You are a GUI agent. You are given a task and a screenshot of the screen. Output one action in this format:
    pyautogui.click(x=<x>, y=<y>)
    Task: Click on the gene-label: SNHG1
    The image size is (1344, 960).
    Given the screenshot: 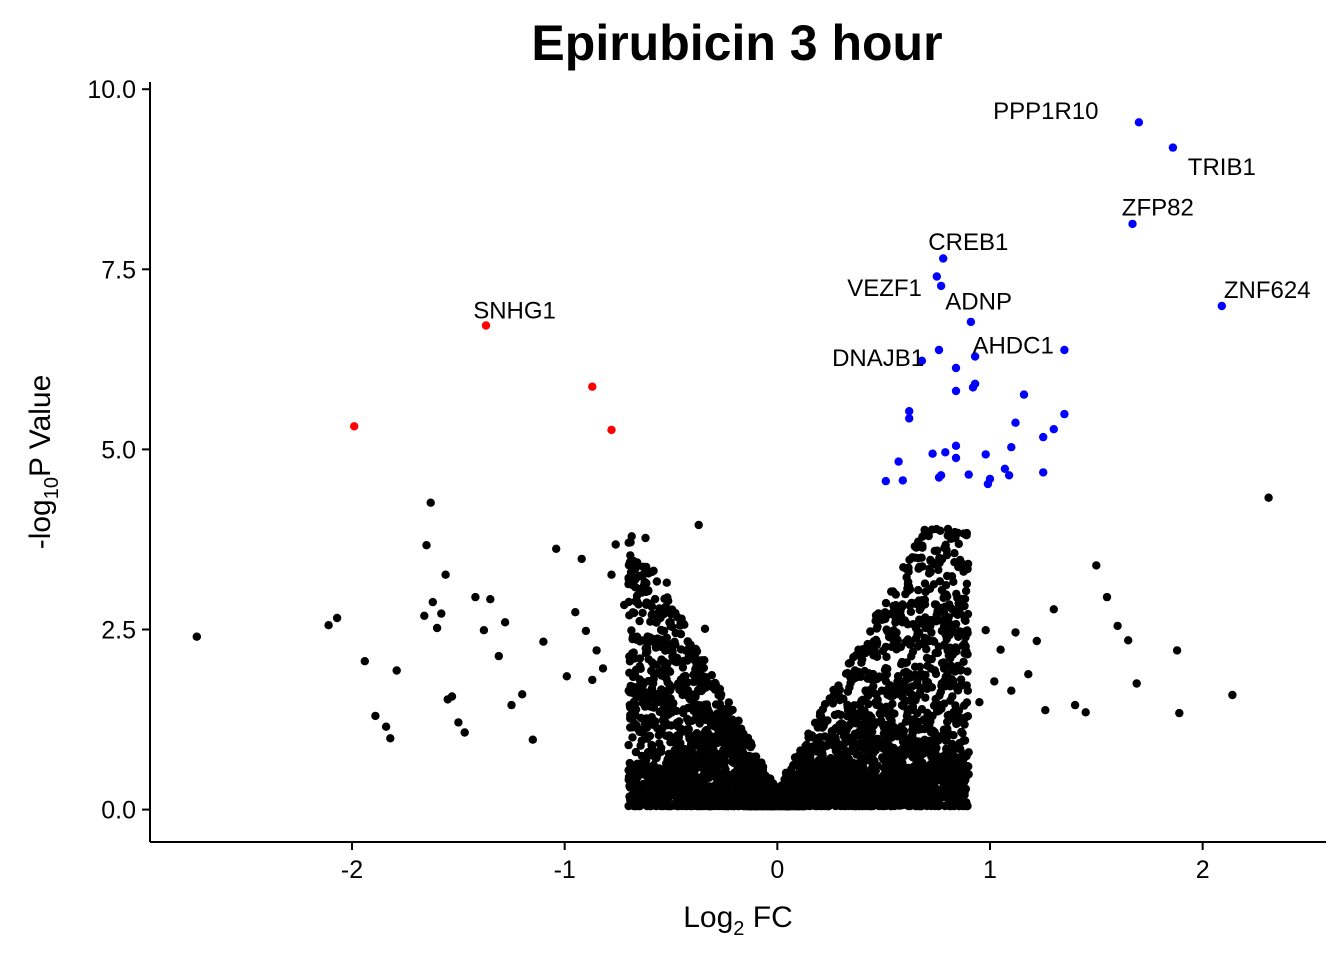 What is the action you would take?
    pyautogui.click(x=514, y=310)
    